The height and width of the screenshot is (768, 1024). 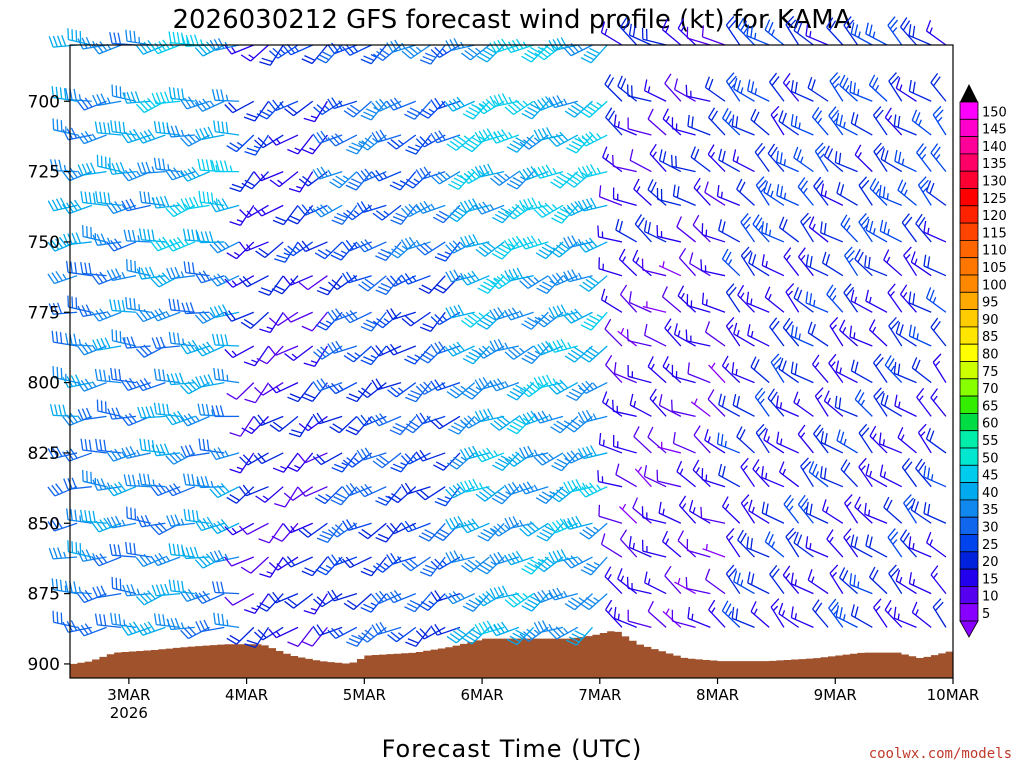 What do you see at coordinates (940, 754) in the screenshot?
I see `credit-link: coolwx.com/models` at bounding box center [940, 754].